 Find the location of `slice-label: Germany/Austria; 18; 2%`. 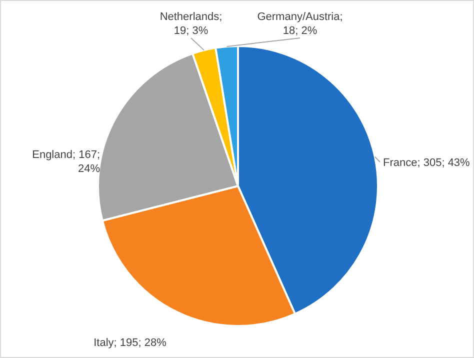

slice-label: Germany/Austria; 18; 2% is located at coordinates (300, 24).